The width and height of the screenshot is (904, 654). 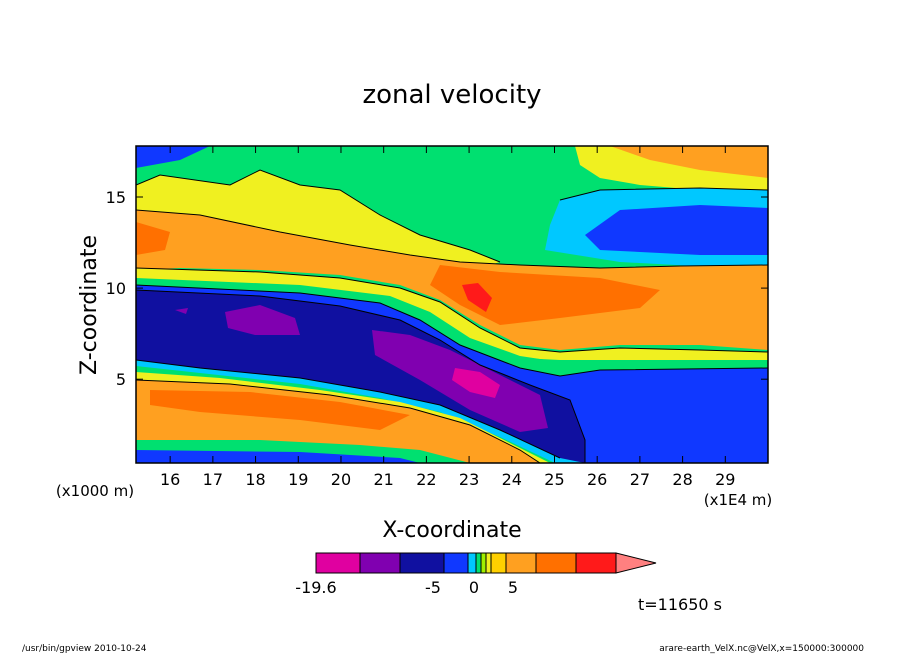 I want to click on chart-title: zonal velocity, so click(x=451, y=95).